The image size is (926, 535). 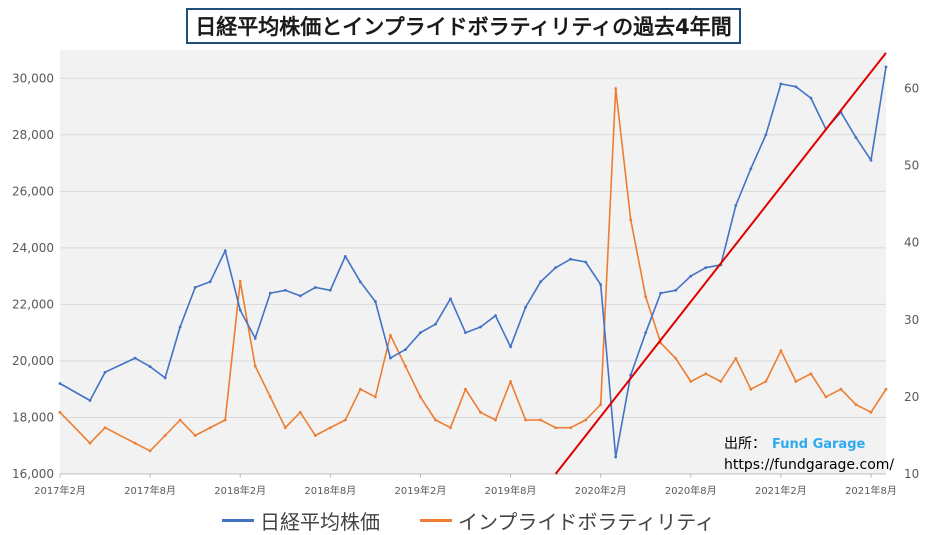 I want to click on left-tick-label: 22,000, so click(x=33, y=304).